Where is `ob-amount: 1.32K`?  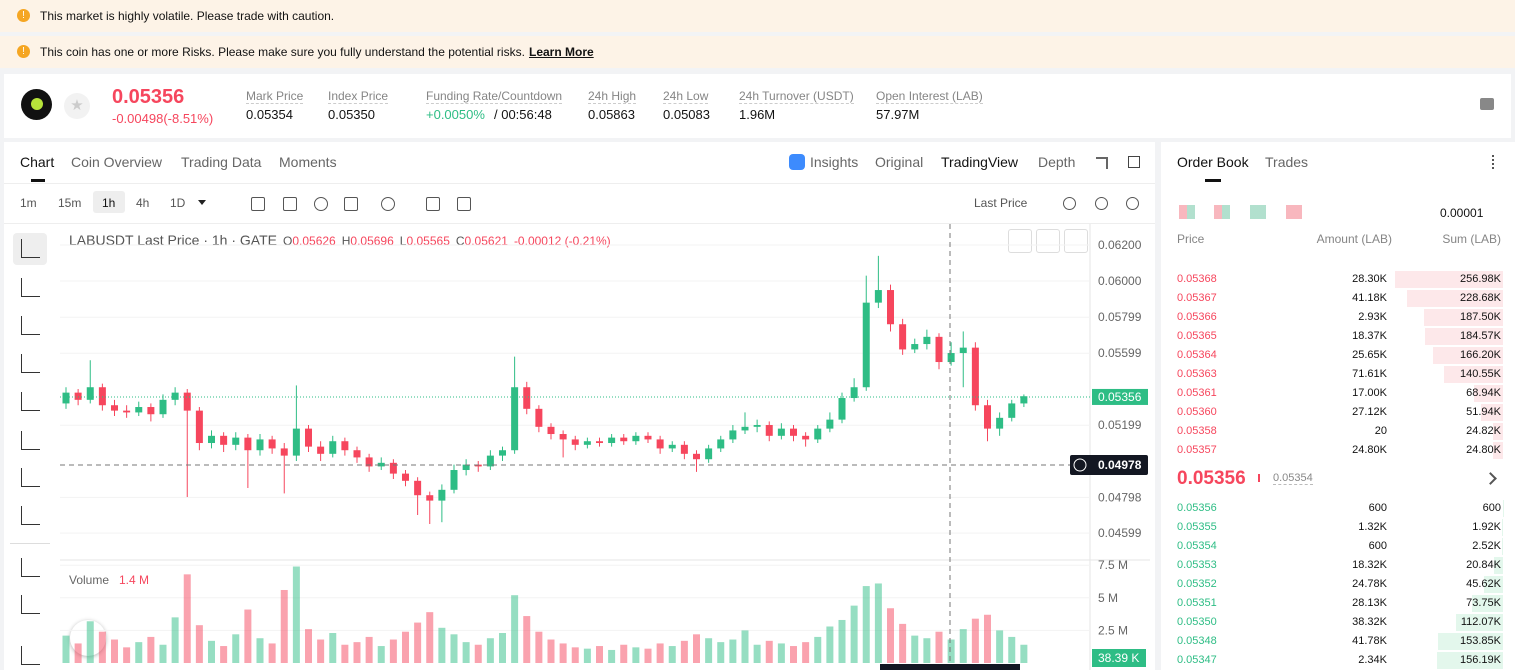
ob-amount: 1.32K is located at coordinates (1372, 527).